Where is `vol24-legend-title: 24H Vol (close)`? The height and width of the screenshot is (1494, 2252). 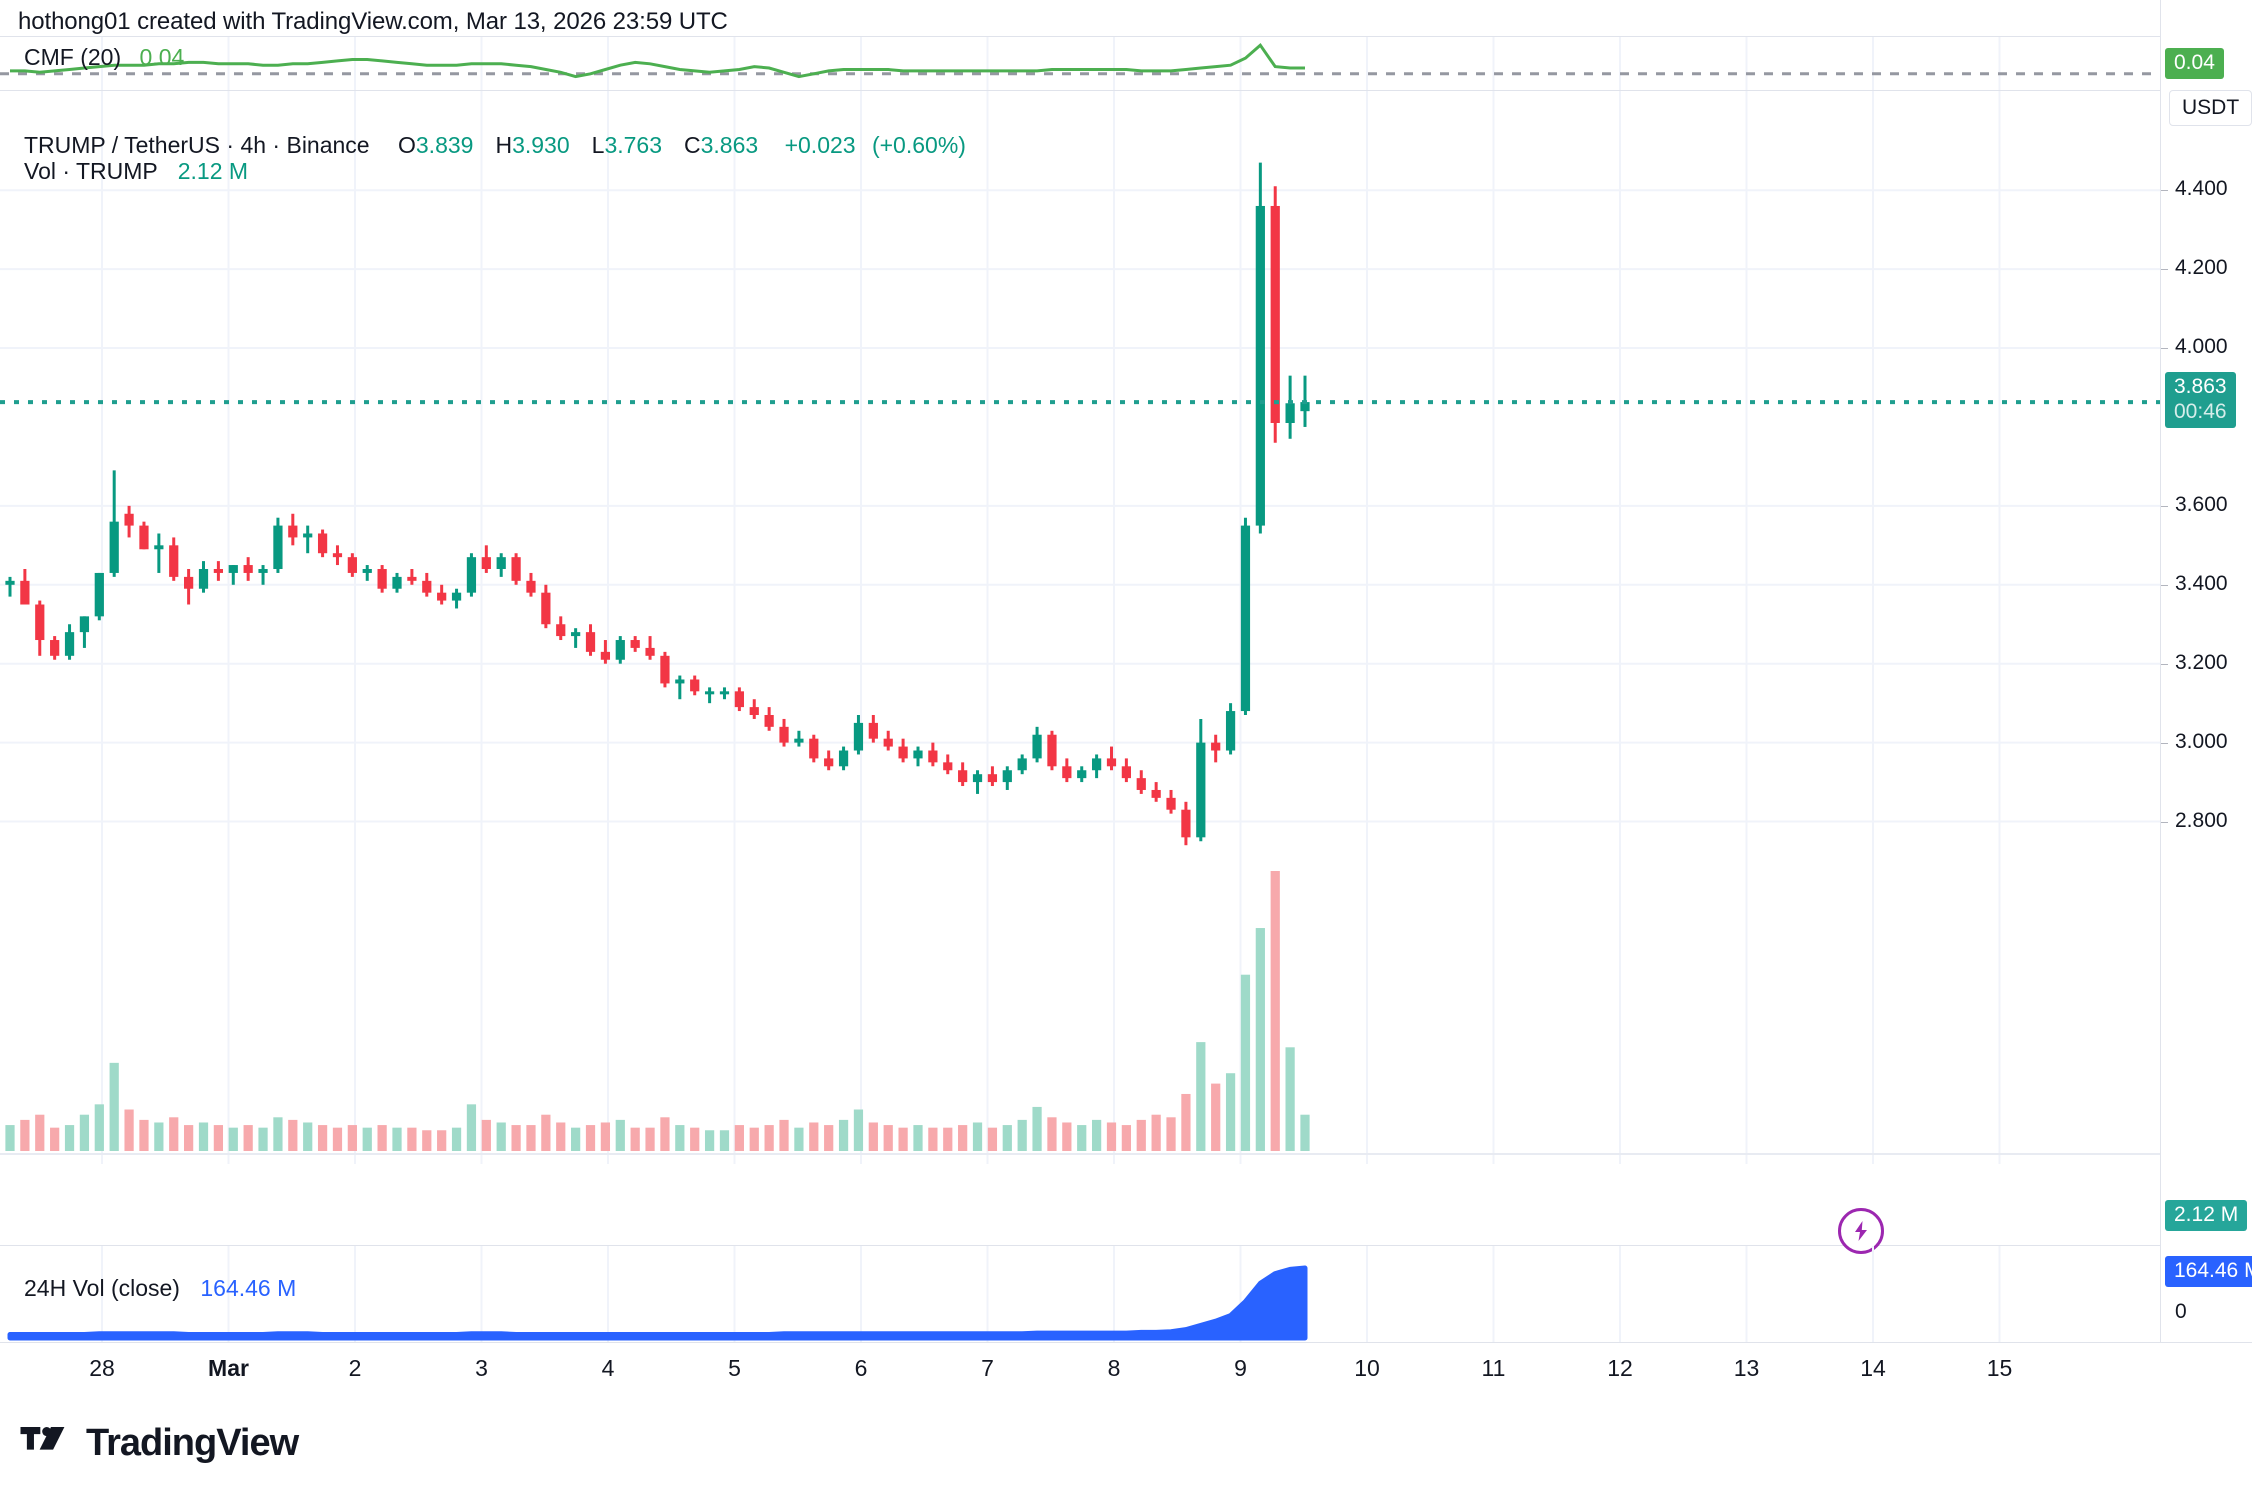
vol24-legend-title: 24H Vol (close) is located at coordinates (102, 1288).